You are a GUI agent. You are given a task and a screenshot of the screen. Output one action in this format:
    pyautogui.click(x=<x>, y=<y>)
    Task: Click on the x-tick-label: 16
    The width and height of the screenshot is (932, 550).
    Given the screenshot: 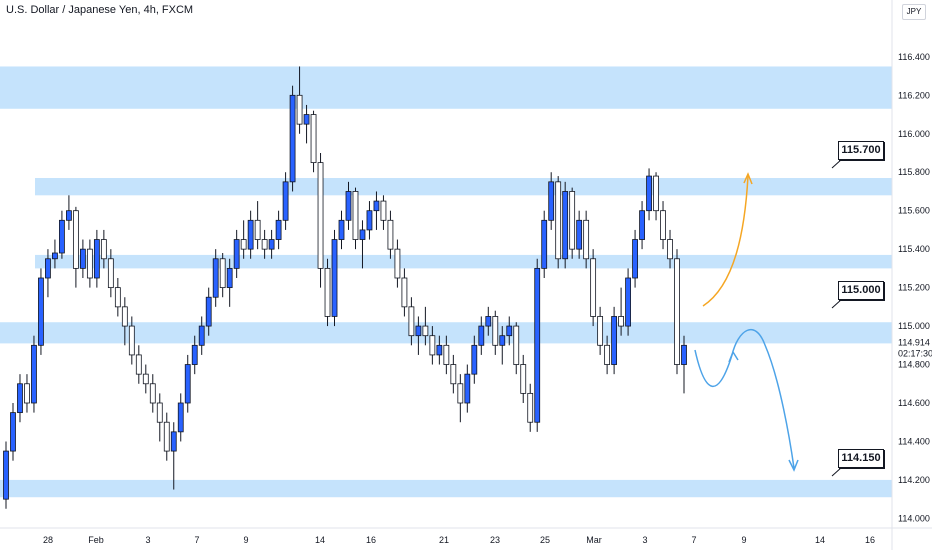 What is the action you would take?
    pyautogui.click(x=870, y=540)
    